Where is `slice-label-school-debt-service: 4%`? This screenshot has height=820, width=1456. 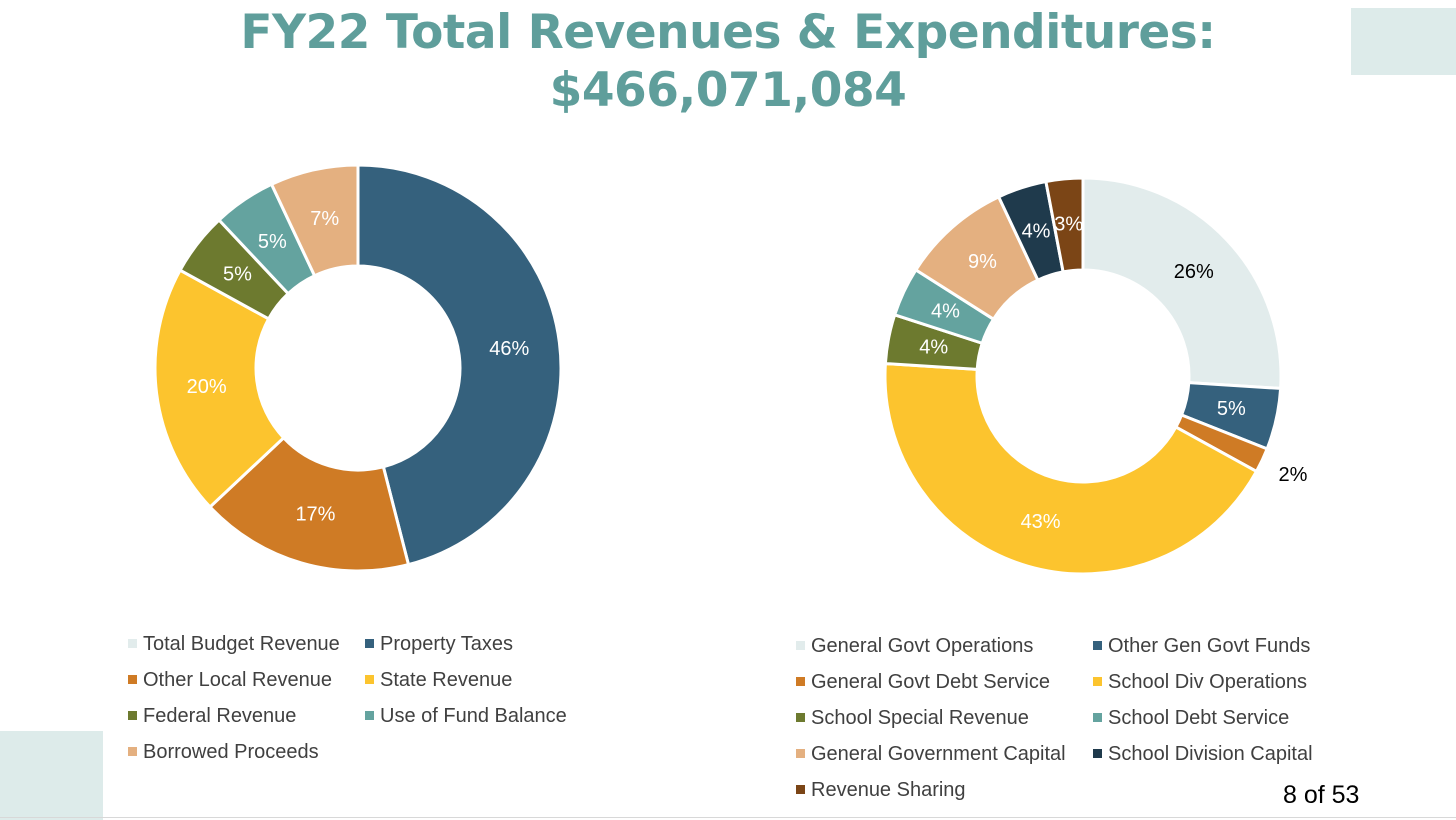
slice-label-school-debt-service: 4% is located at coordinates (945, 311).